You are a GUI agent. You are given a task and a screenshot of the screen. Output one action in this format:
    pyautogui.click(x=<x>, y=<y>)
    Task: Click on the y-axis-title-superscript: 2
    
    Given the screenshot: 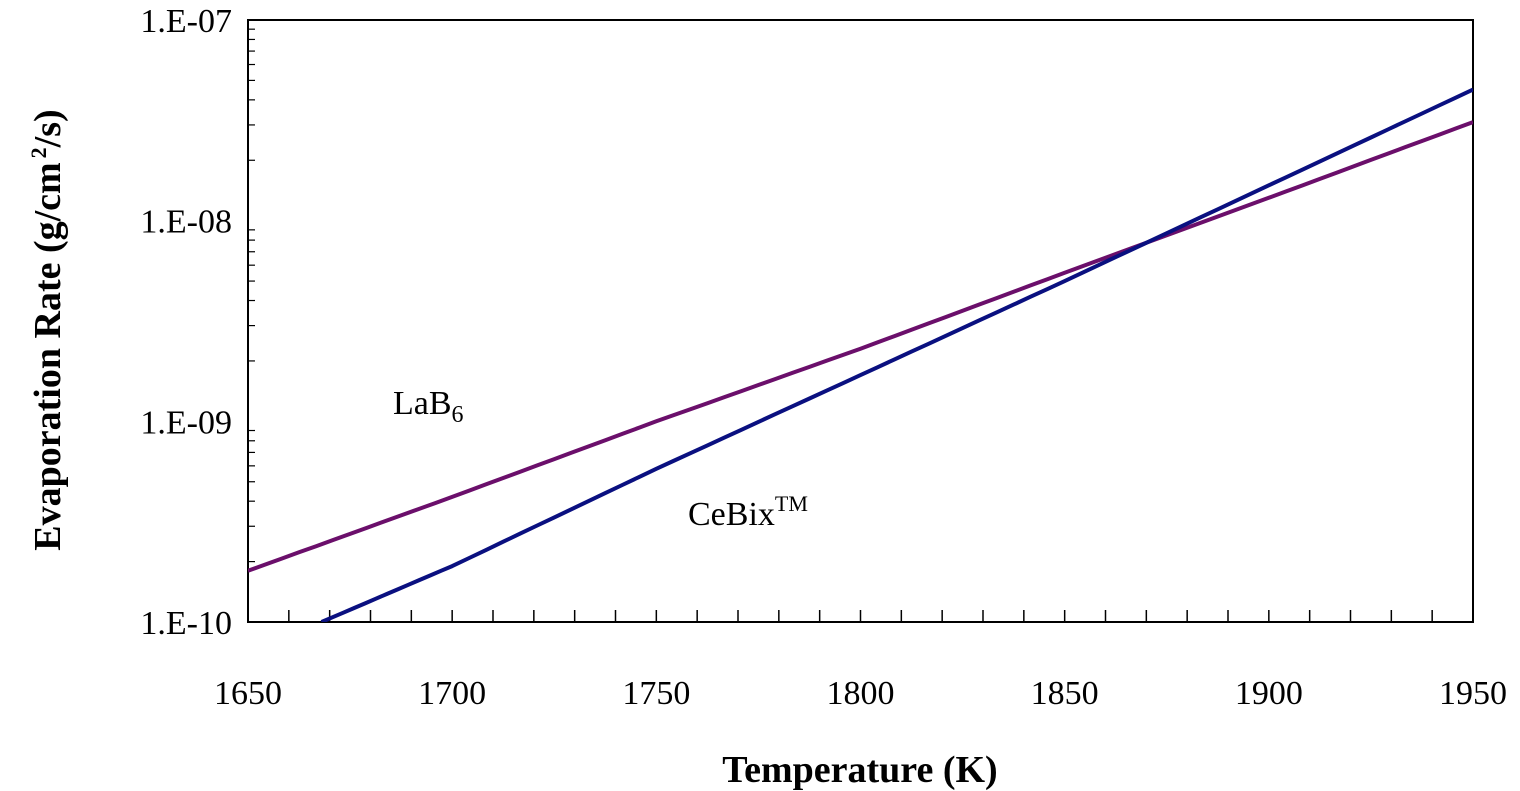 What is the action you would take?
    pyautogui.click(x=38, y=152)
    